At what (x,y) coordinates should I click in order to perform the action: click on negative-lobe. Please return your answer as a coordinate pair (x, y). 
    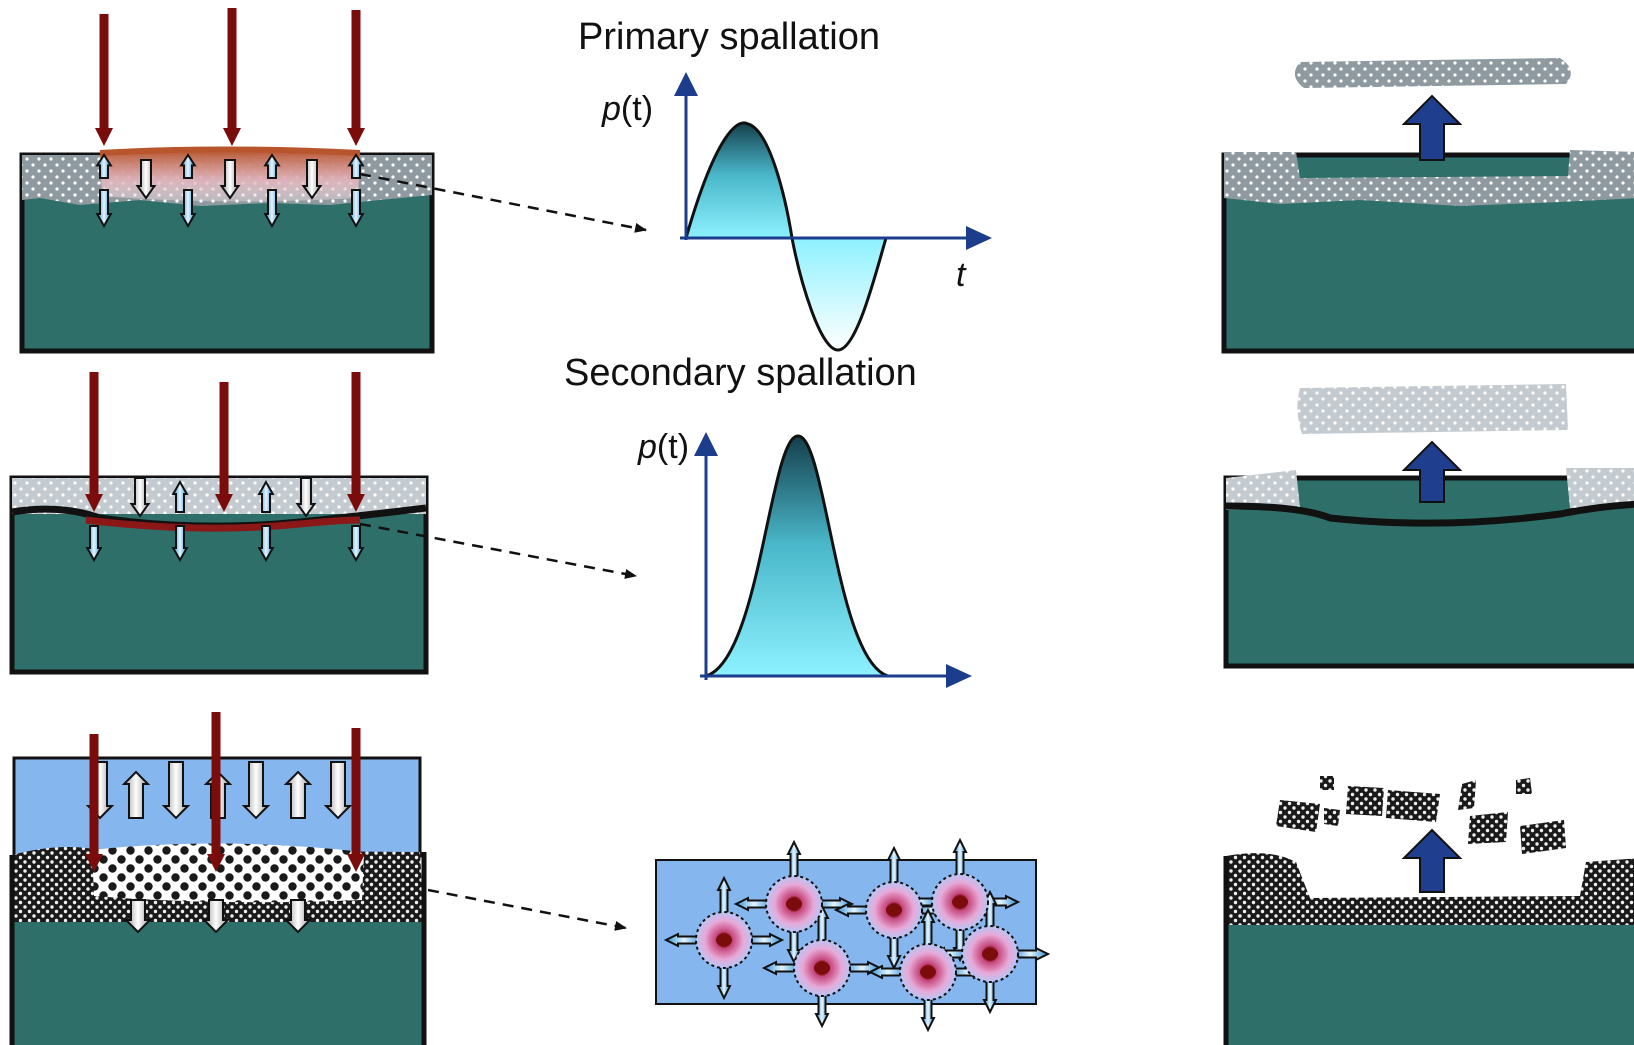
    Looking at the image, I should click on (839, 294).